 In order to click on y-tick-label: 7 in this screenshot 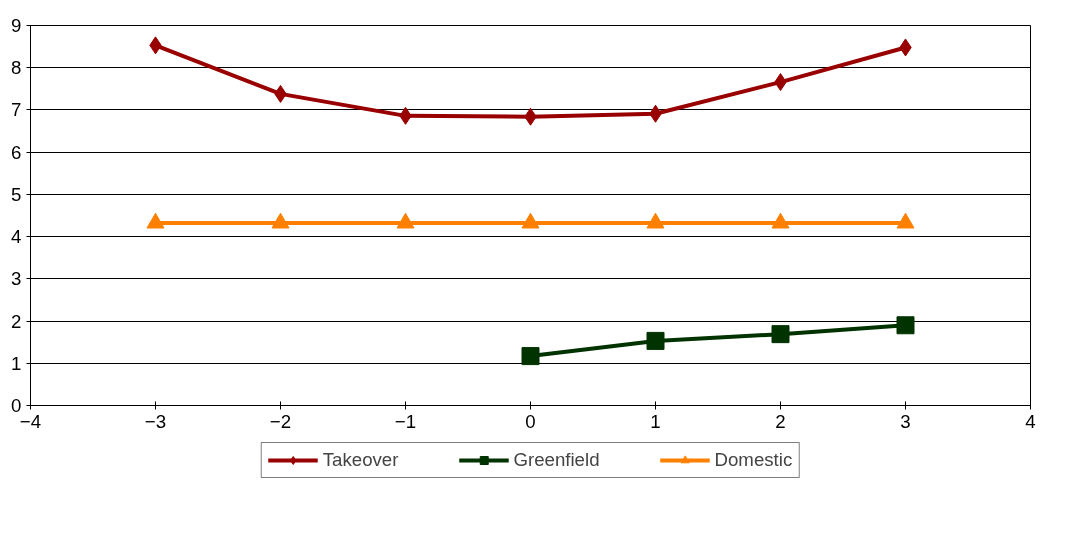, I will do `click(16, 110)`.